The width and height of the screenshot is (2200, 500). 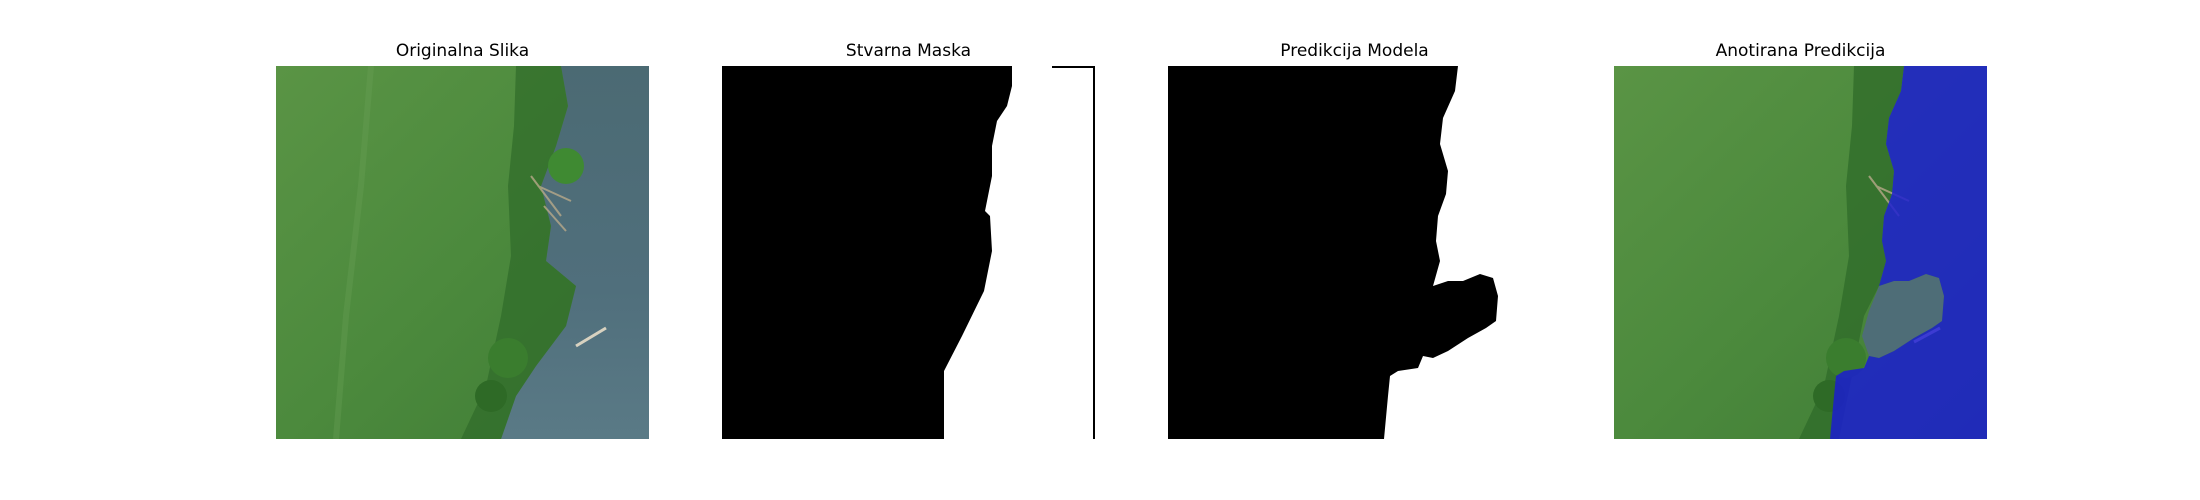 I want to click on panel-title: Stvarna Maska, so click(x=908, y=51).